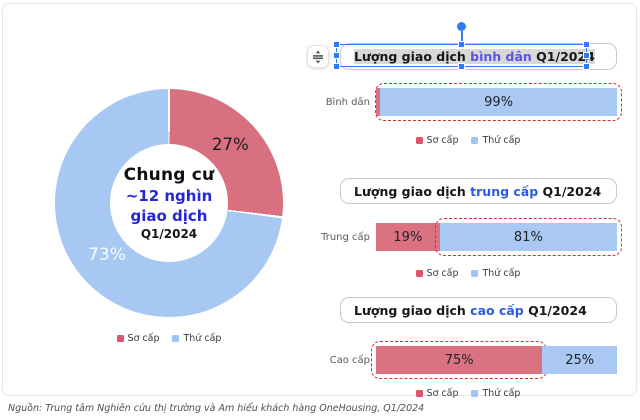  Describe the element at coordinates (169, 175) in the screenshot. I see `donut-center-title: Chung cư` at that location.